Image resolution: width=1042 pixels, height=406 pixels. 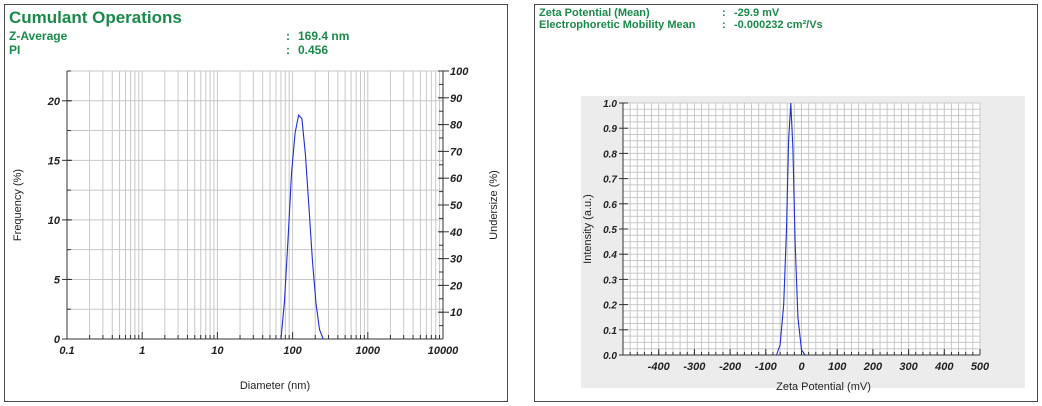 What do you see at coordinates (694, 367) in the screenshot?
I see `x-tick-label: -300` at bounding box center [694, 367].